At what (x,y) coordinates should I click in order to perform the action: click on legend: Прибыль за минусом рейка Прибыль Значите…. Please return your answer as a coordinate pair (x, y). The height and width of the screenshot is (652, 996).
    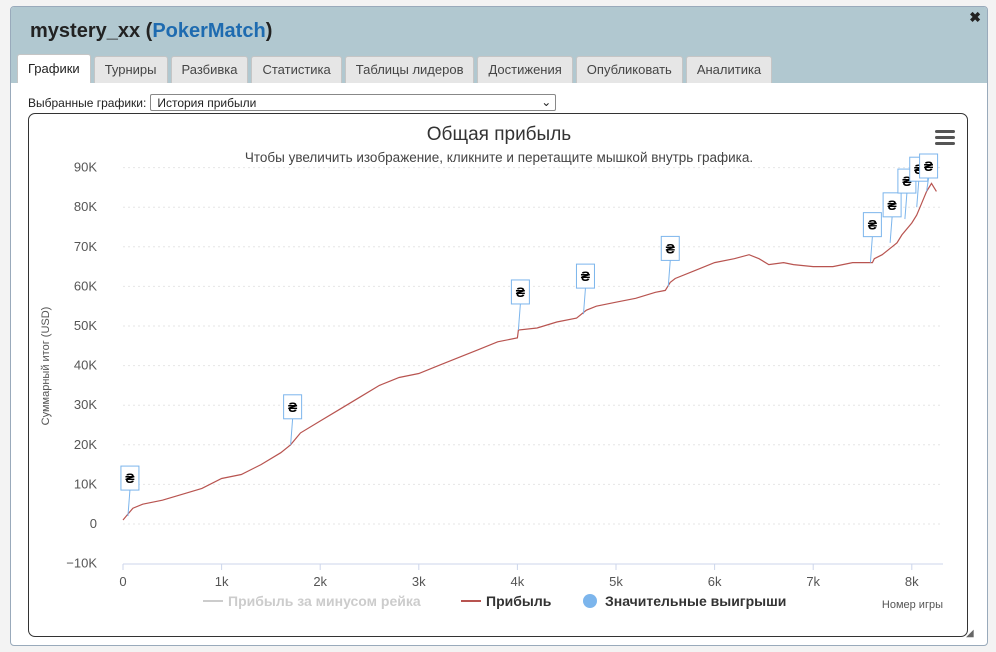
    Looking at the image, I should click on (494, 601).